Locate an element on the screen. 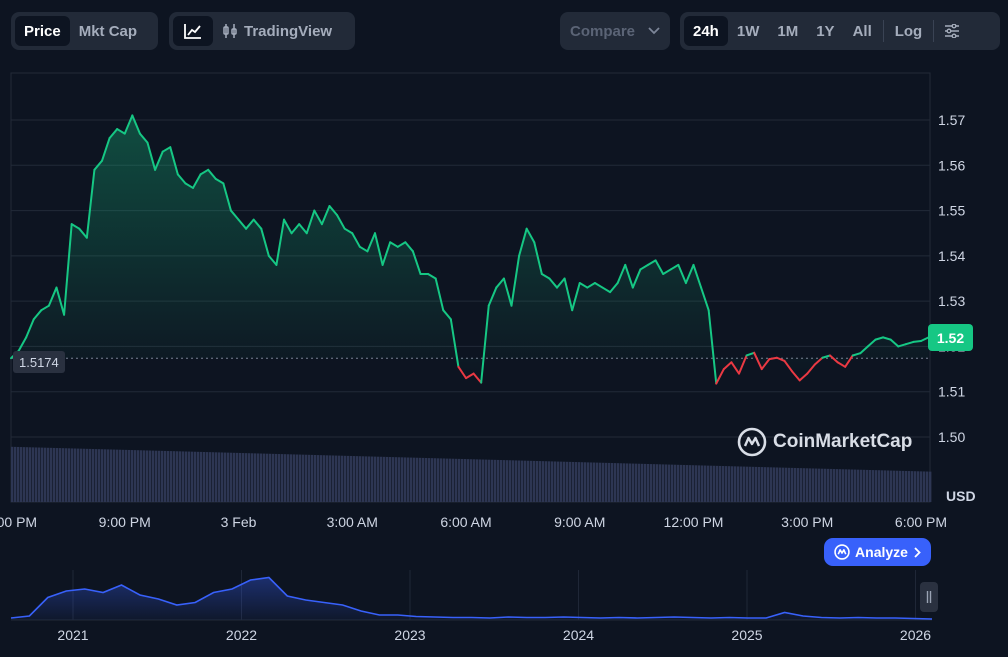 Image resolution: width=1008 pixels, height=657 pixels. tradingview-button: TradingView is located at coordinates (277, 31).